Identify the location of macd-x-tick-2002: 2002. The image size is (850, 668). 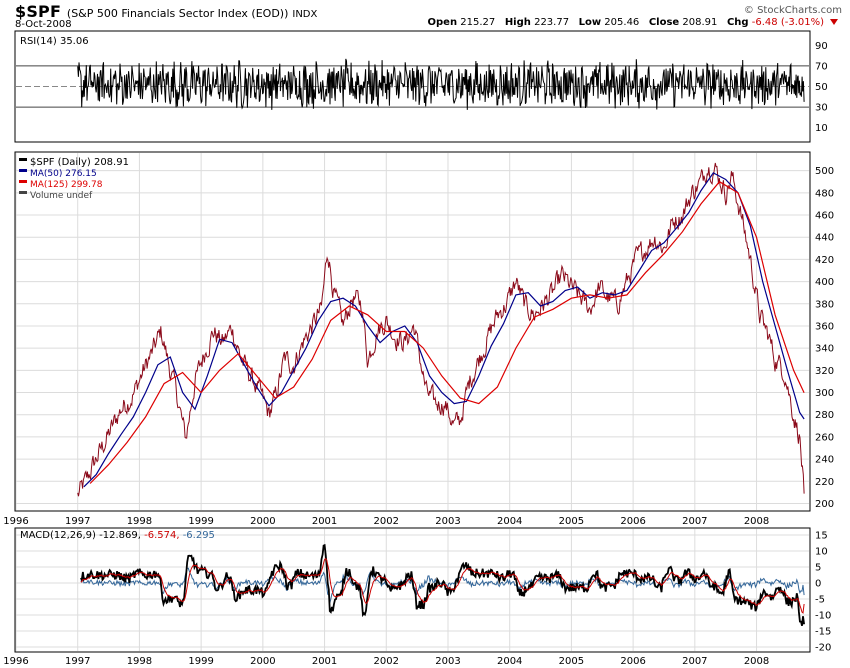
(386, 661).